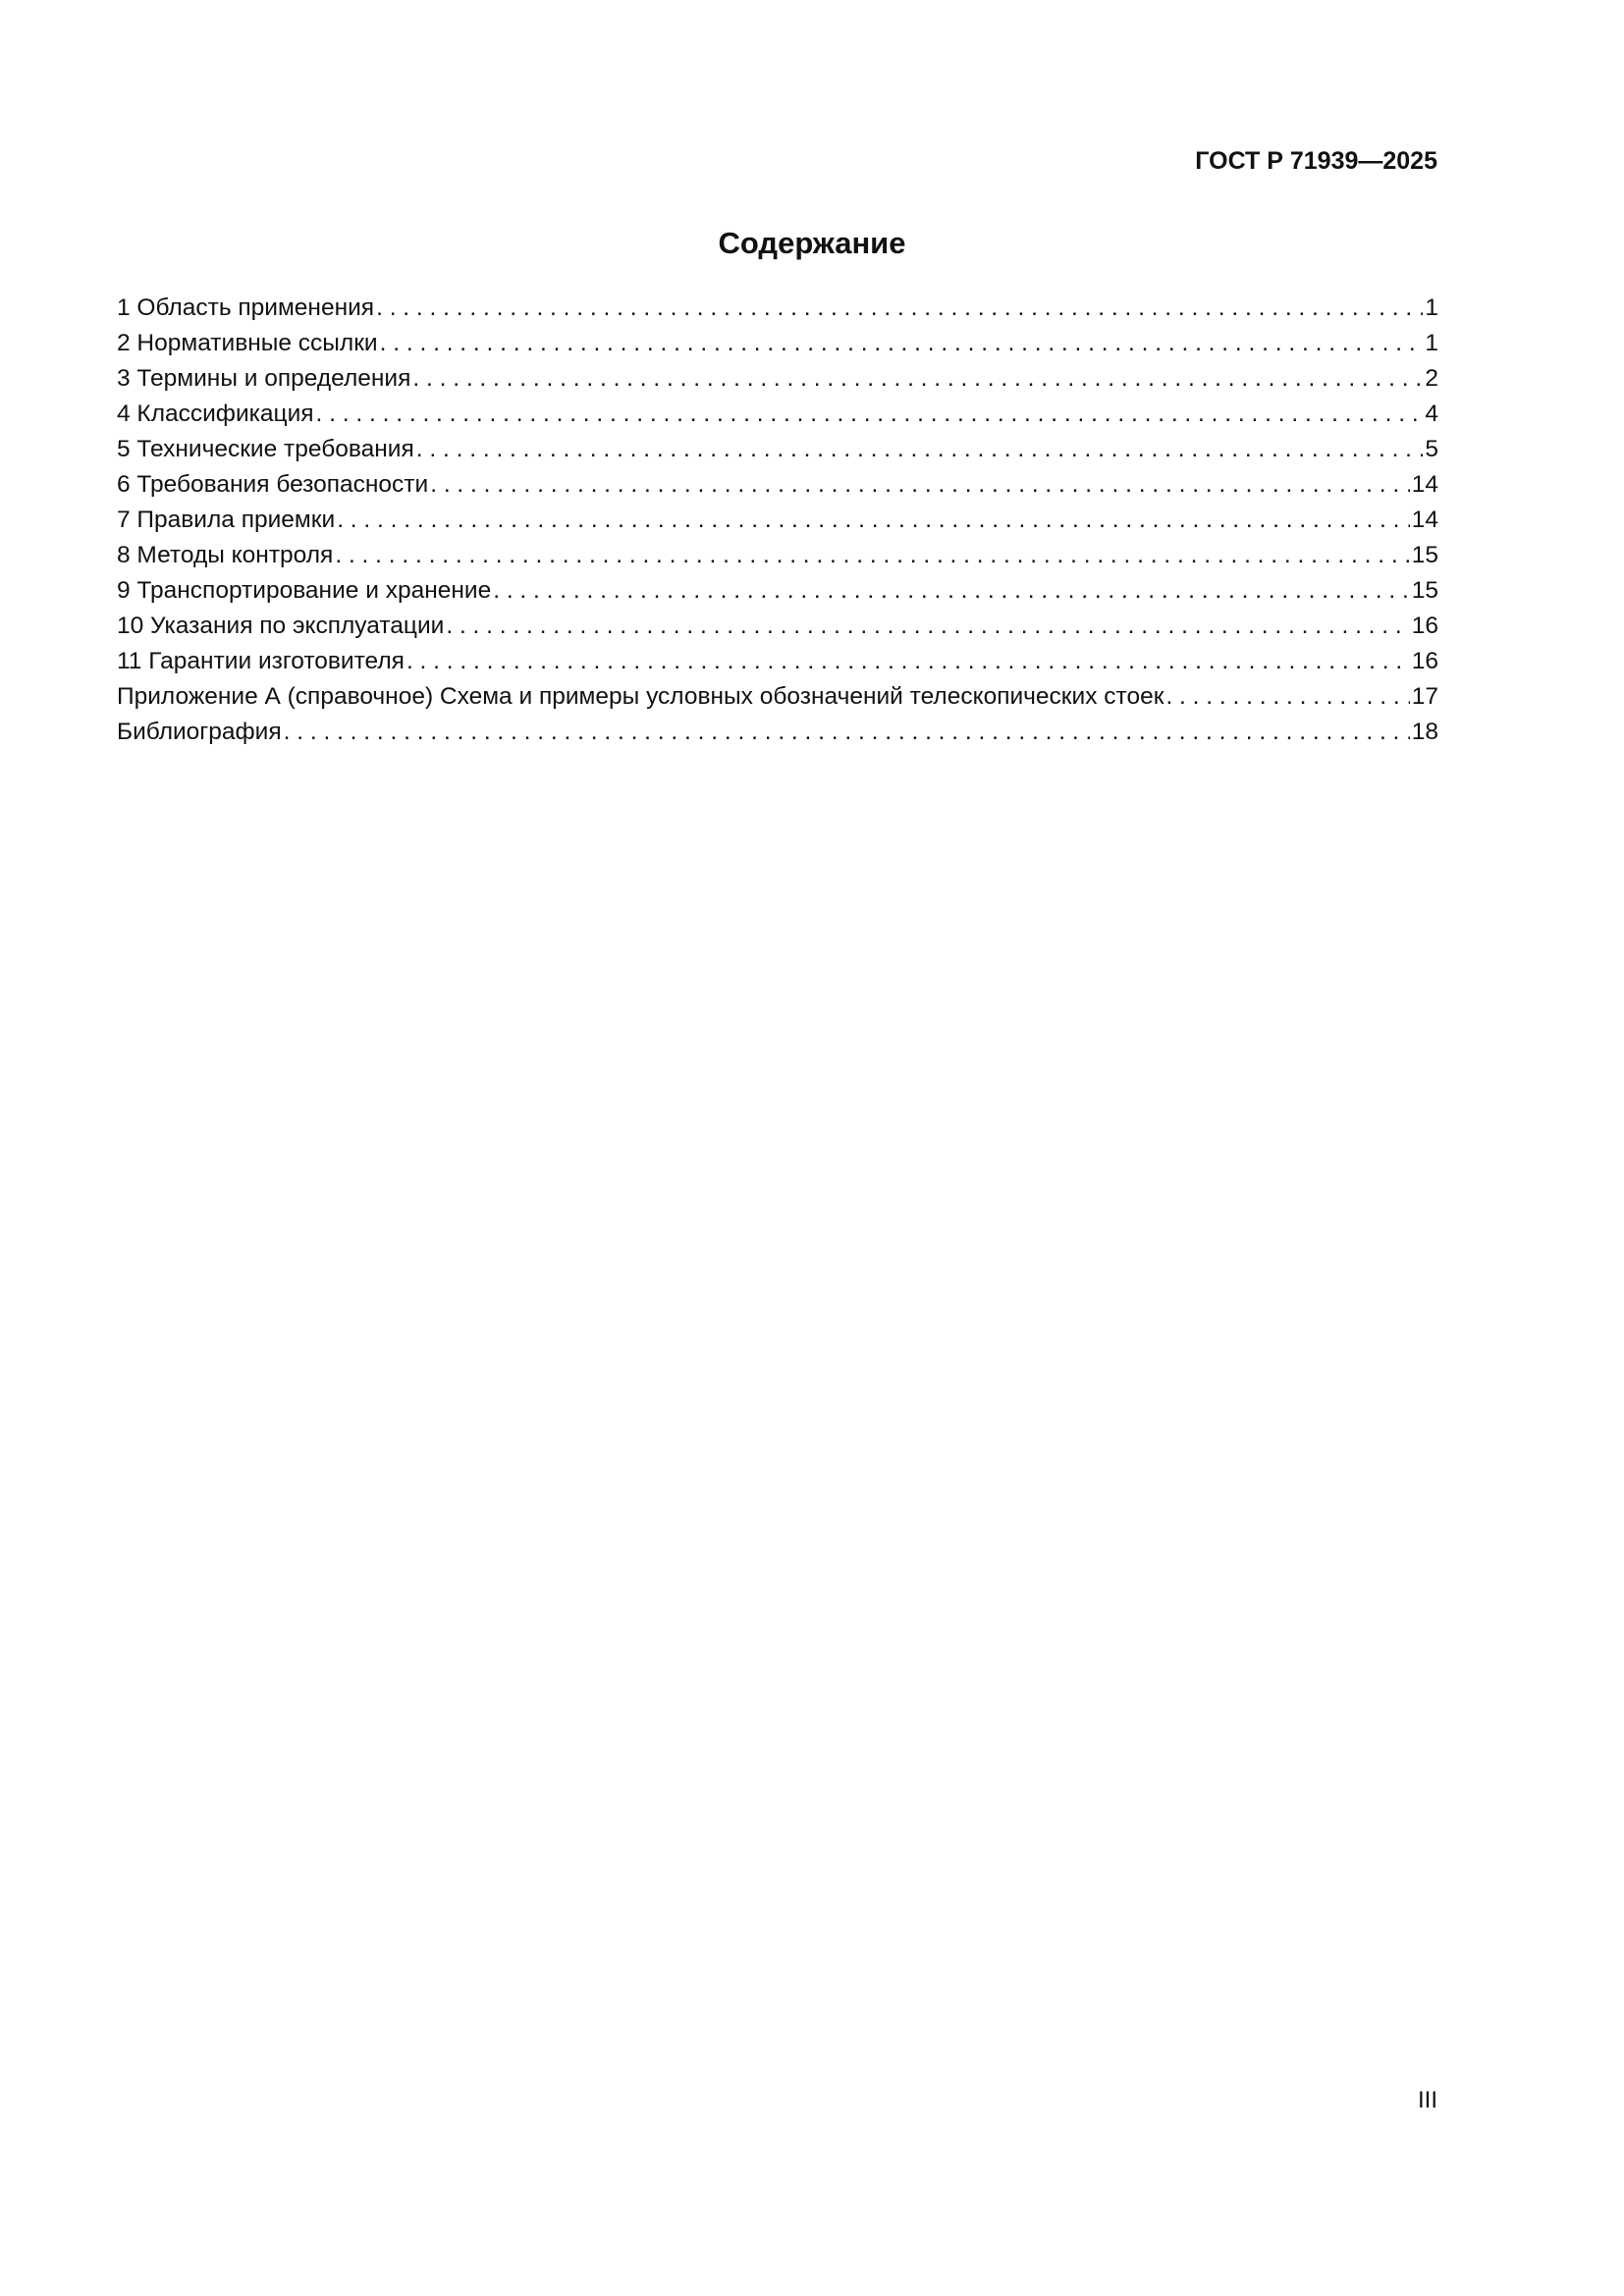 The image size is (1624, 2296). What do you see at coordinates (247, 343) in the screenshot?
I see `toc-entry-label: 2 Нормативные ссылки` at bounding box center [247, 343].